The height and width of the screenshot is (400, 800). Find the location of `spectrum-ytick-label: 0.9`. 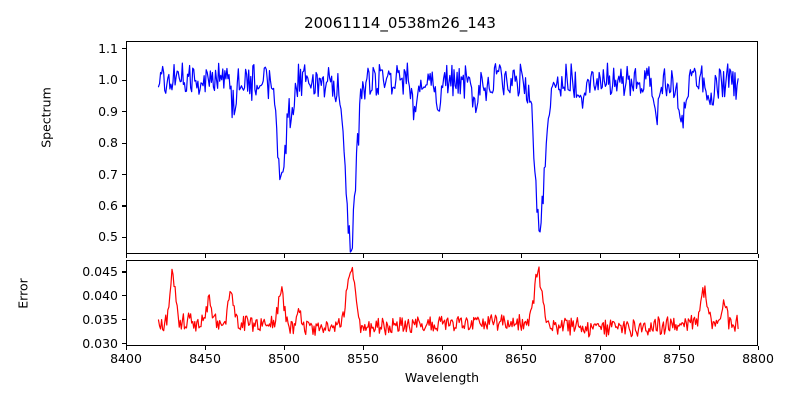

spectrum-ytick-label: 0.9 is located at coordinates (108, 111).